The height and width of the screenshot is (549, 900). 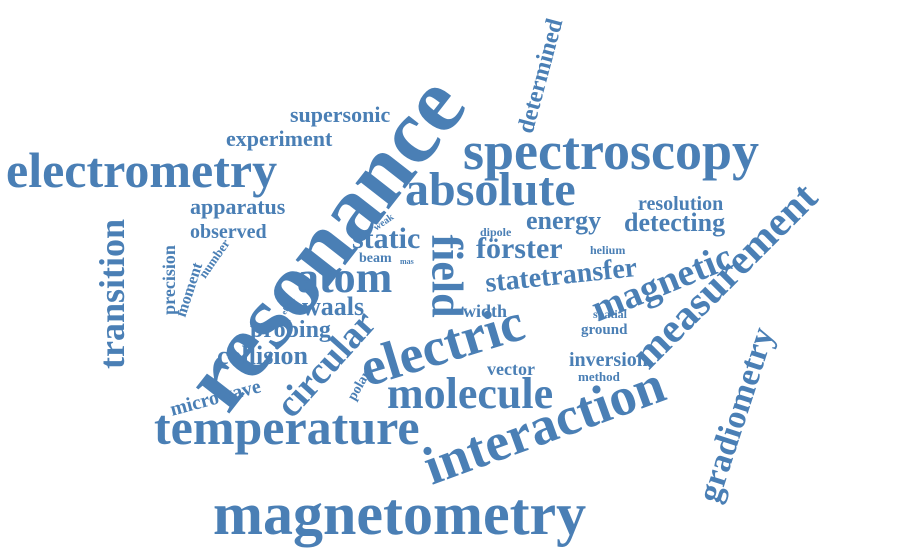 I want to click on word-transition: transition, so click(x=112, y=294).